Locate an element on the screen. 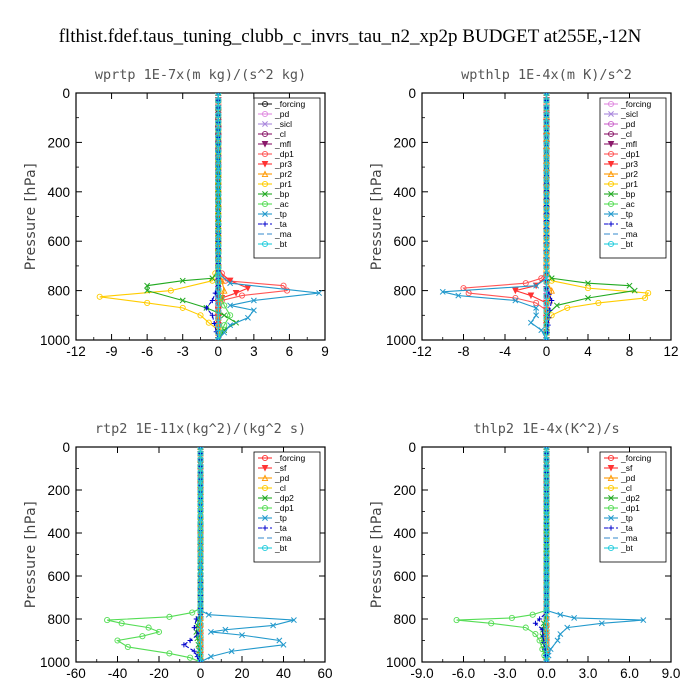 The image size is (700, 700). x-tick-label: 0 is located at coordinates (201, 673).